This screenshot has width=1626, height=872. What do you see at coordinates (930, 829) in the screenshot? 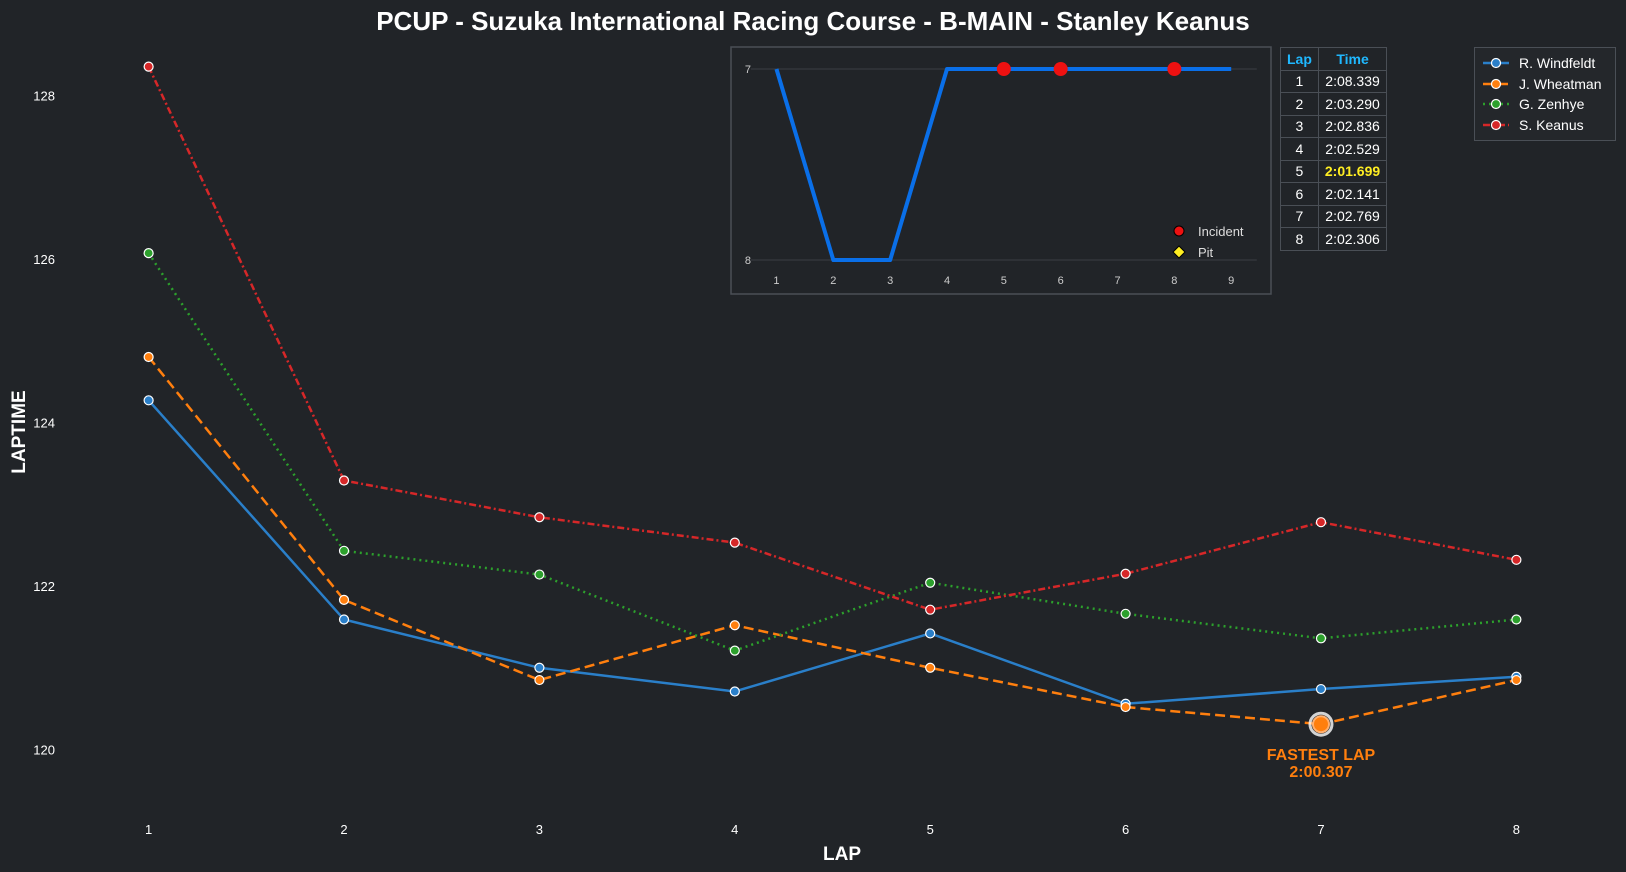
I see `x-tick-label: 5` at bounding box center [930, 829].